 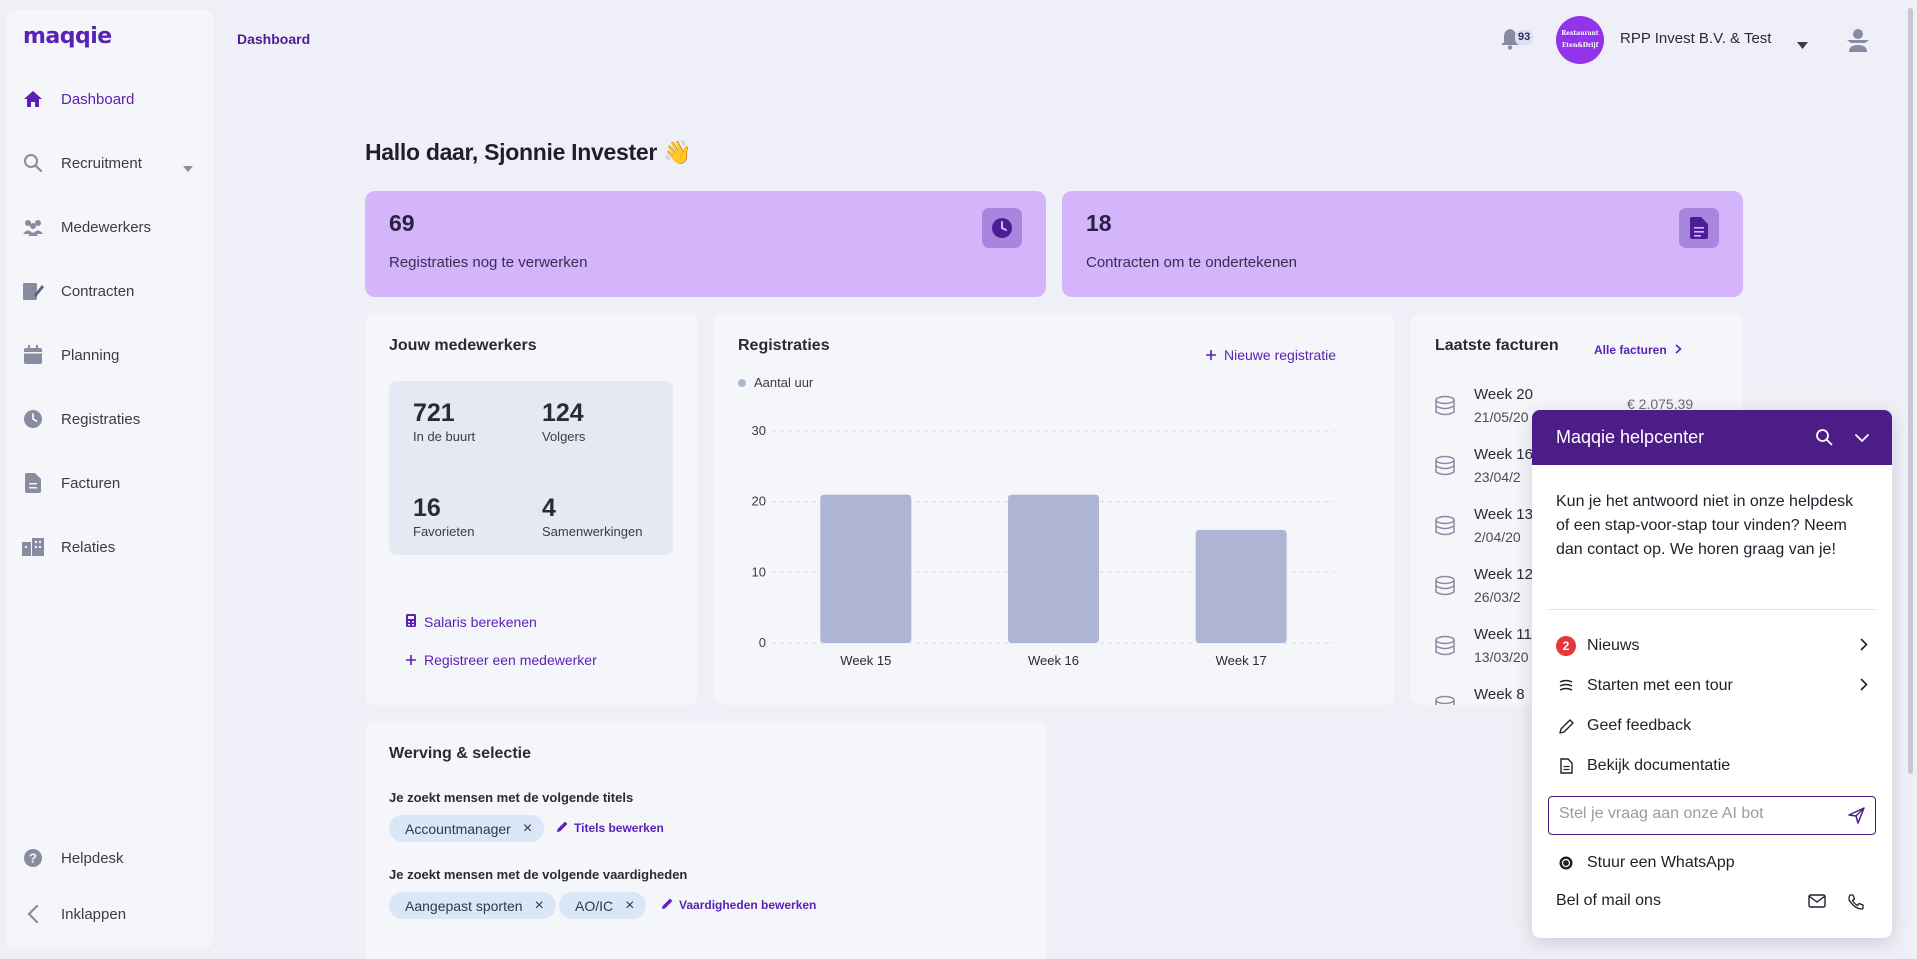 What do you see at coordinates (1638, 350) in the screenshot?
I see `all-invoices-link: Alle facturen` at bounding box center [1638, 350].